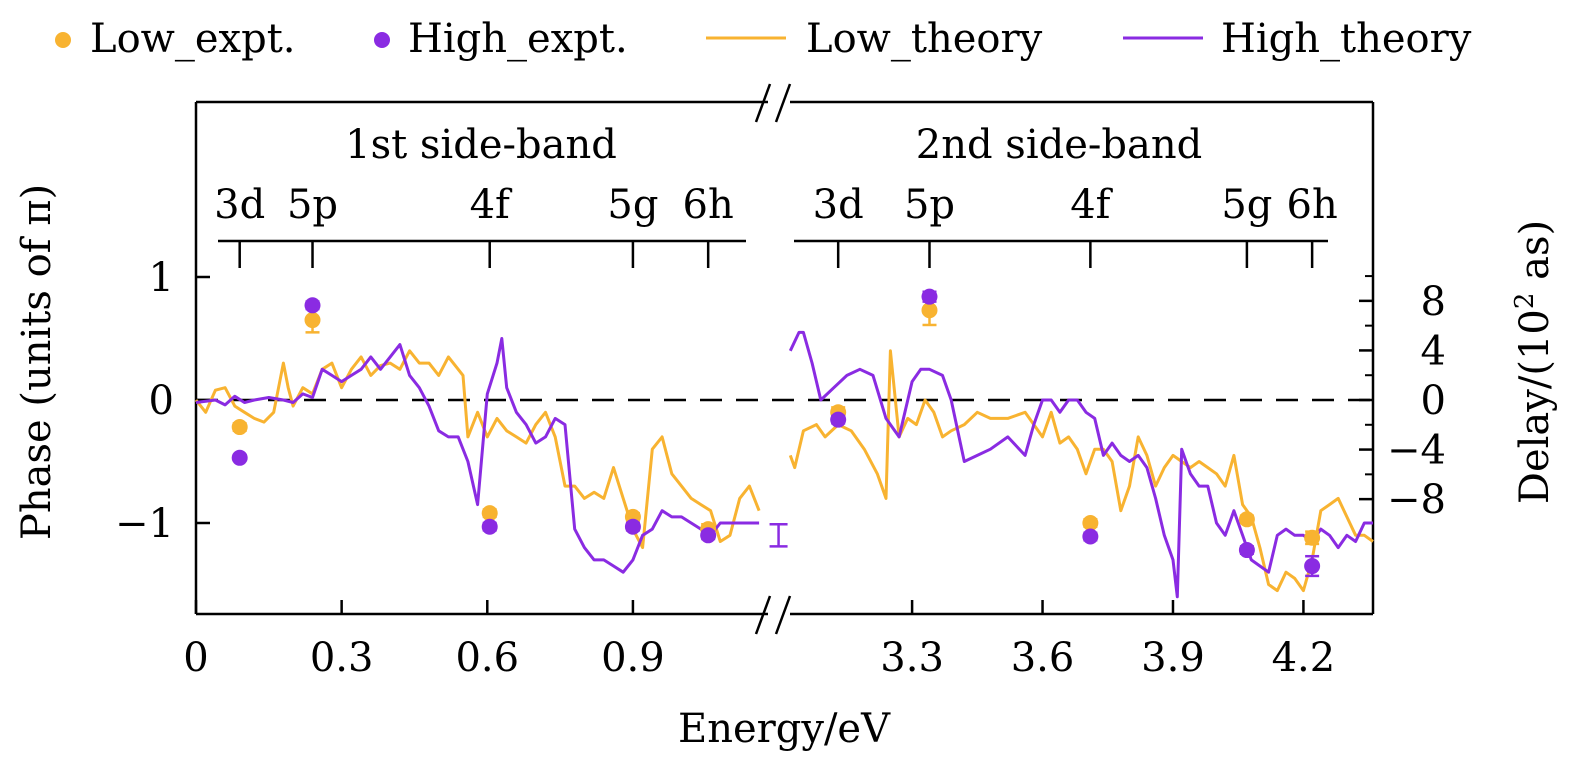 This screenshot has width=1575, height=768. Describe the element at coordinates (1043, 658) in the screenshot. I see `xtick-label: 3.6` at that location.